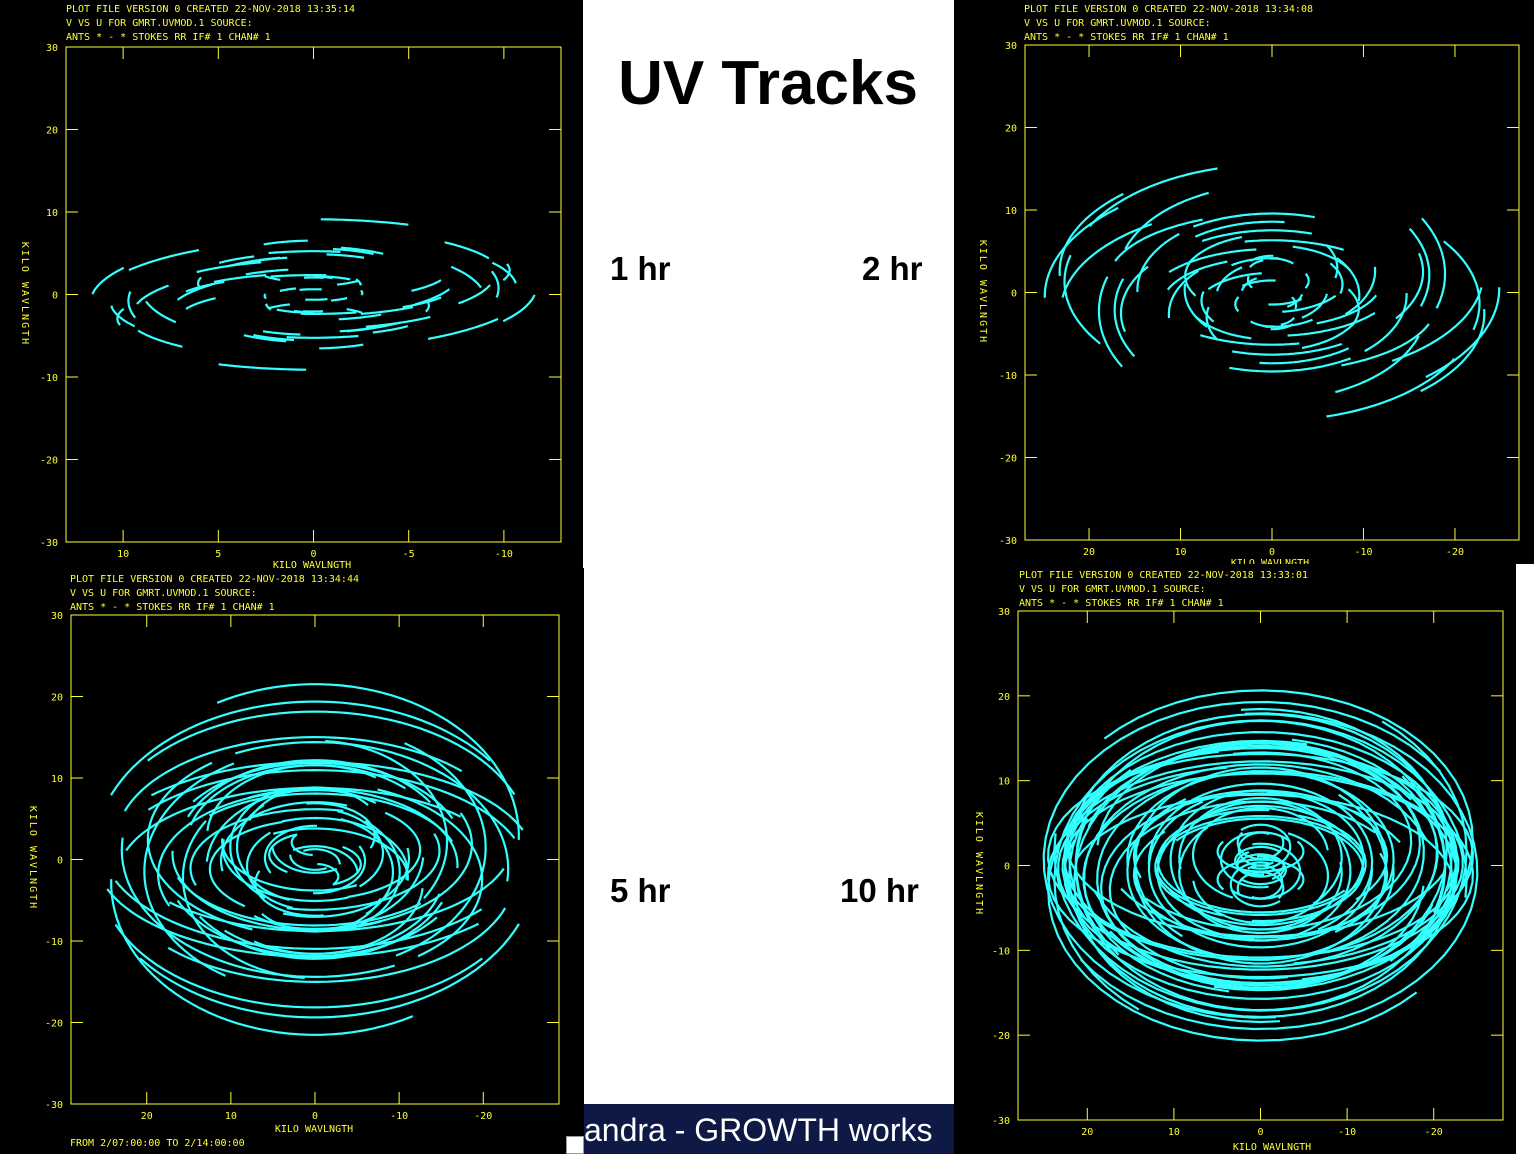 This screenshot has width=1534, height=1154. What do you see at coordinates (52, 48) in the screenshot?
I see `y-tick-label: 30` at bounding box center [52, 48].